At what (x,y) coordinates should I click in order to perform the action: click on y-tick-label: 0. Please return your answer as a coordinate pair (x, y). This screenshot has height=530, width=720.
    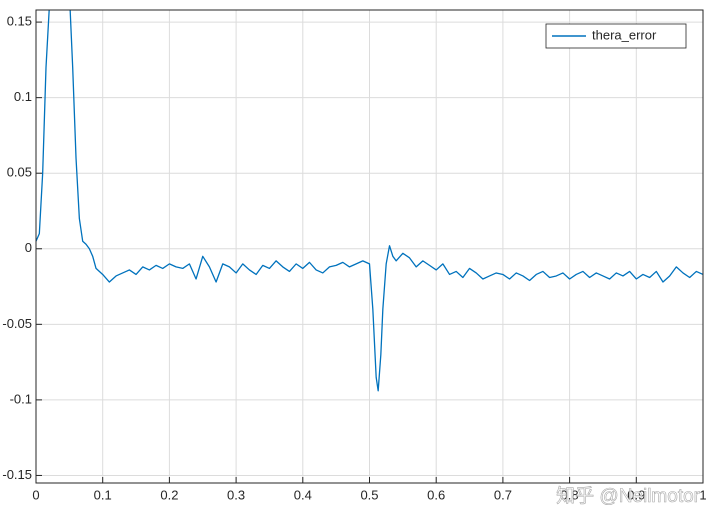
    Looking at the image, I should click on (28, 247).